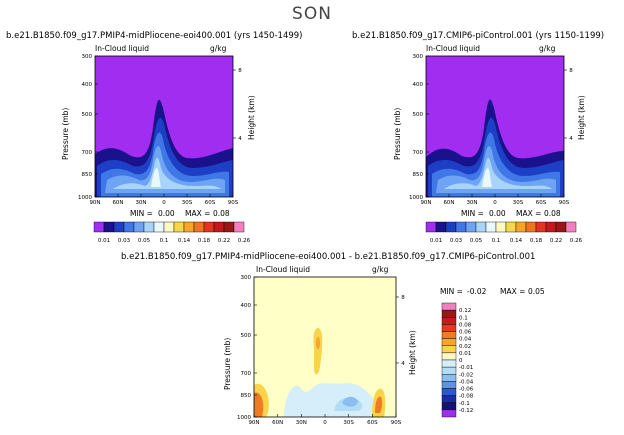  What do you see at coordinates (536, 291) in the screenshot?
I see `panel-3-max-value: 0.05` at bounding box center [536, 291].